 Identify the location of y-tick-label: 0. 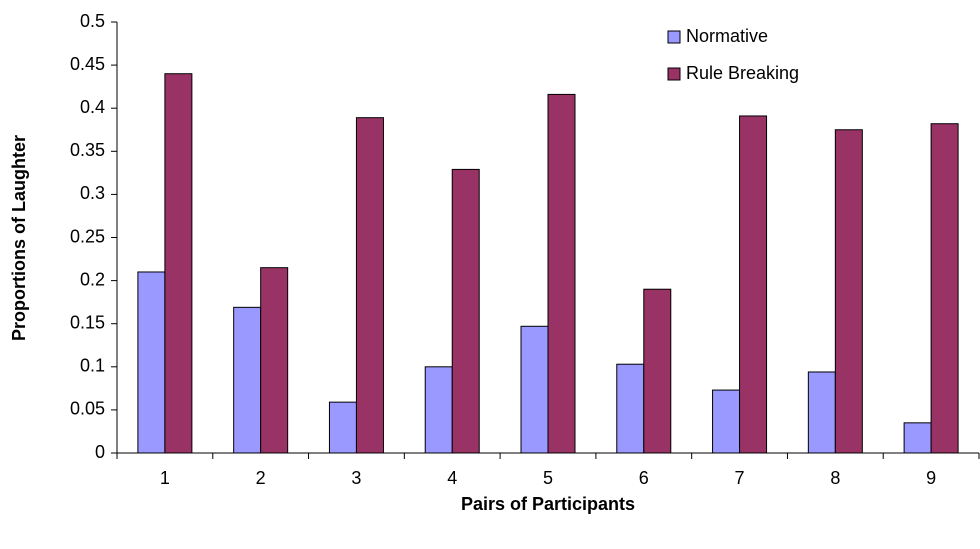
(100, 452).